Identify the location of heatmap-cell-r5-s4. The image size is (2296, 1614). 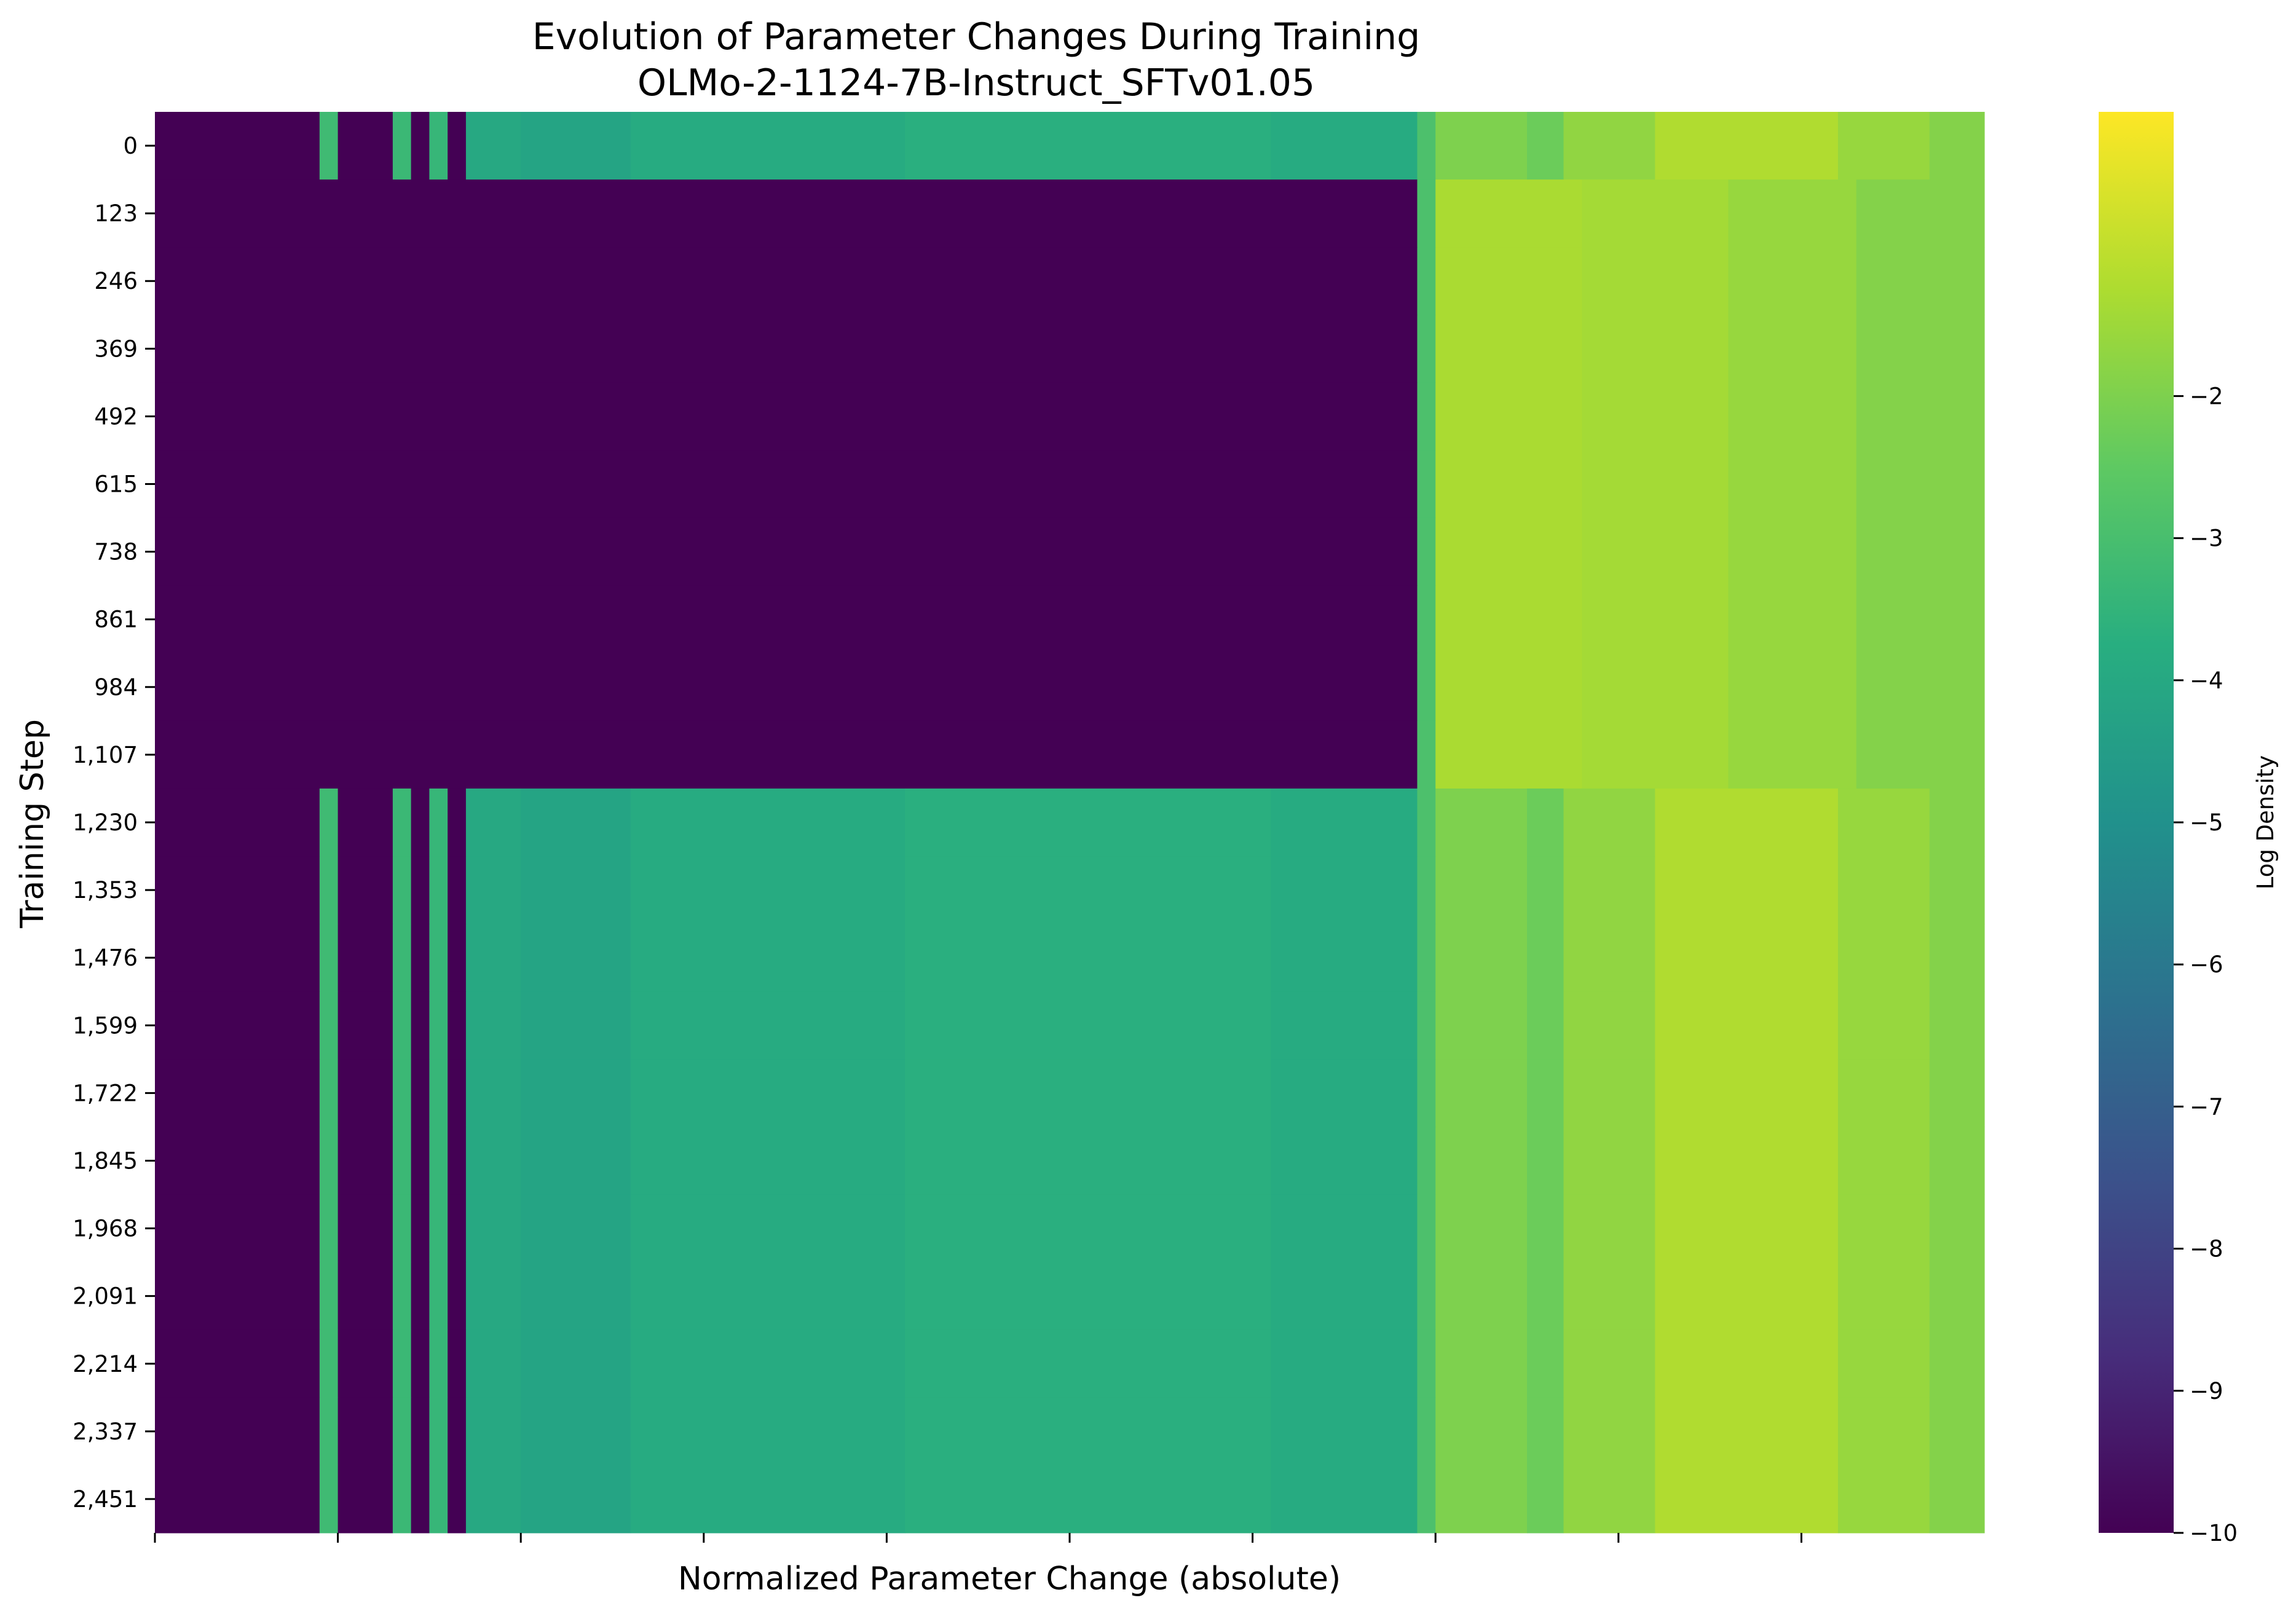
(1793, 484).